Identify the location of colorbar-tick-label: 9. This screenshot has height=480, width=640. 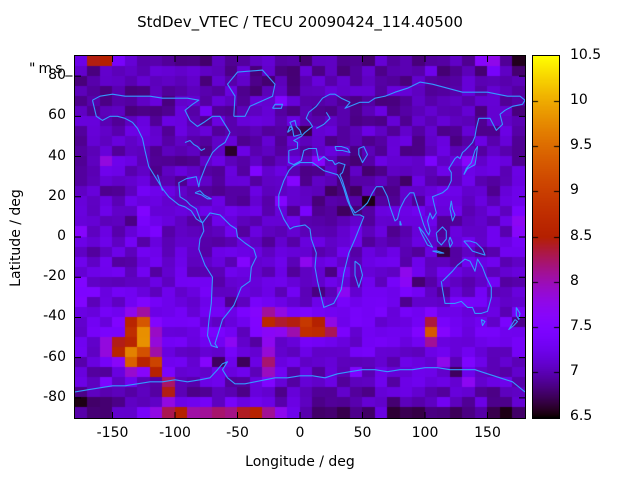
(574, 190).